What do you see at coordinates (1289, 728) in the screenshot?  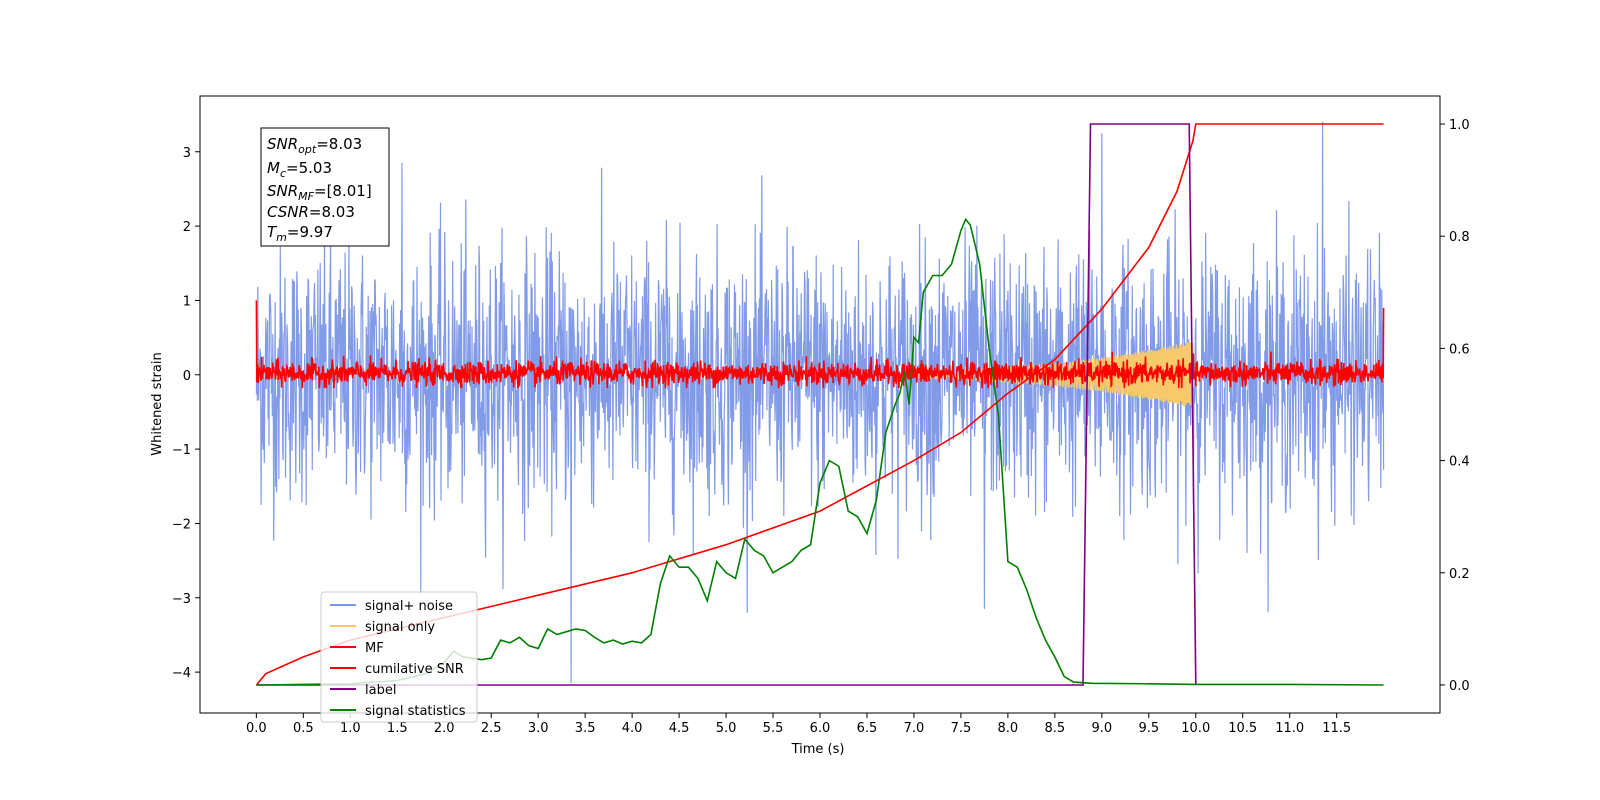 I see `x-tick-label: 11.0` at bounding box center [1289, 728].